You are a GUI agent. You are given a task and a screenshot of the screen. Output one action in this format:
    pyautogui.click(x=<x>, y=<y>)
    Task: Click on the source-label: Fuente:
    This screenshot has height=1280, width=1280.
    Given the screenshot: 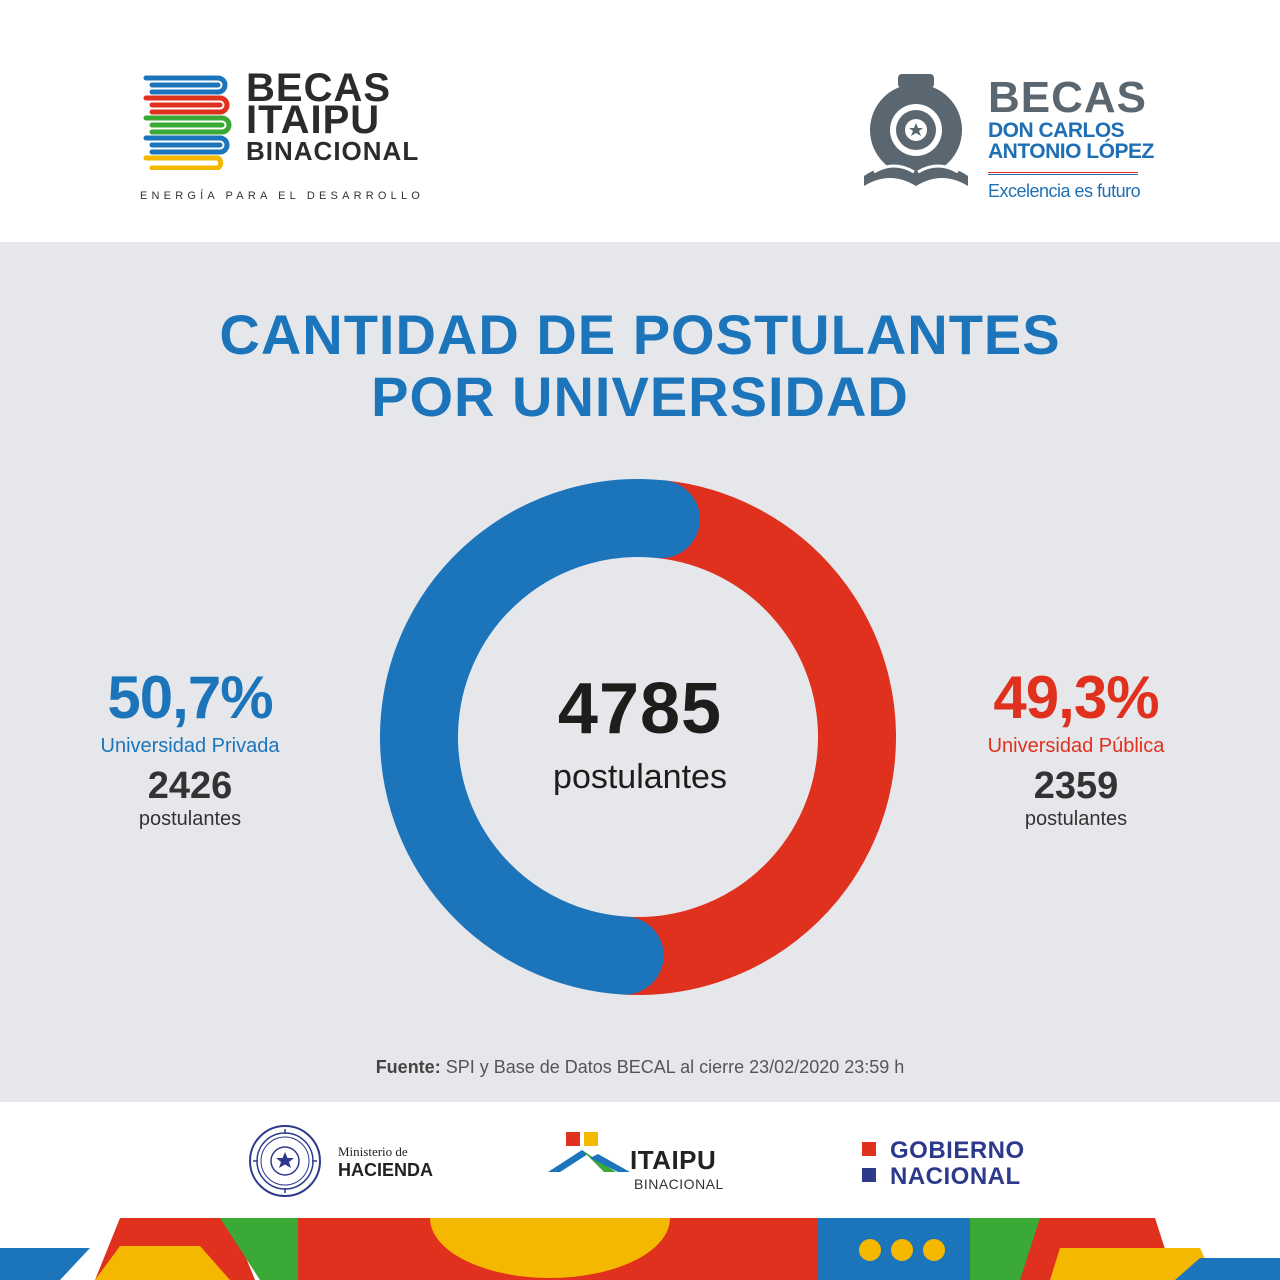 What is the action you would take?
    pyautogui.click(x=408, y=1067)
    